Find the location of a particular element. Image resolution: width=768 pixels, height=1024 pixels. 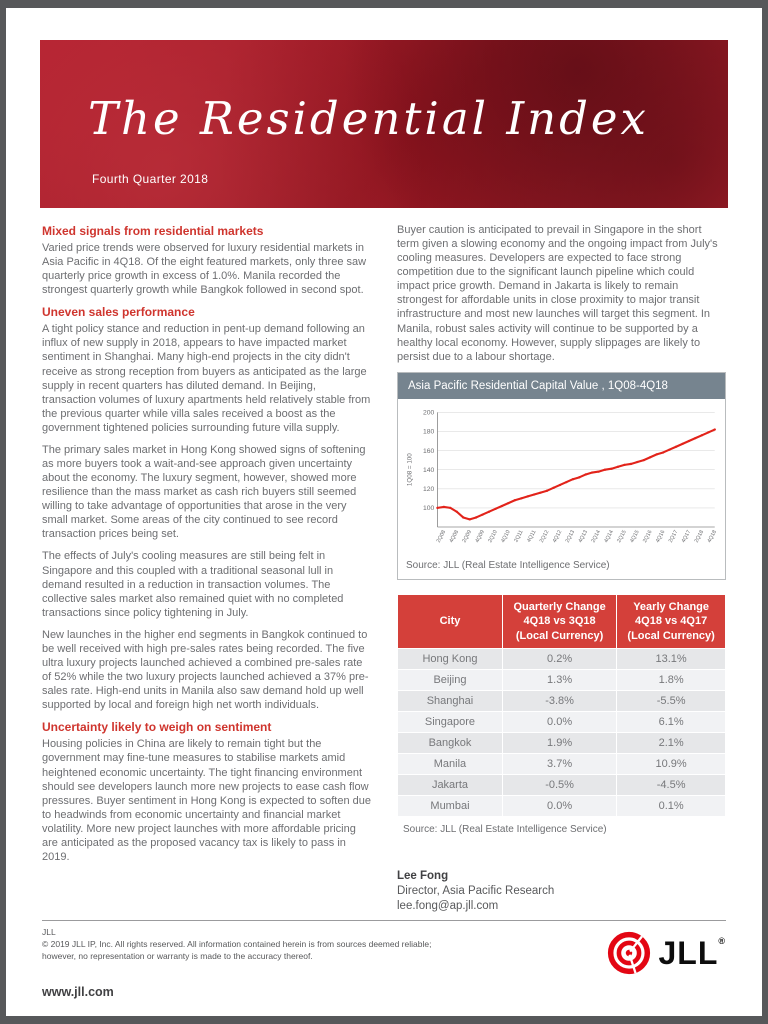

report-subtitle: Fourth Quarter 2018 is located at coordinates (150, 179).